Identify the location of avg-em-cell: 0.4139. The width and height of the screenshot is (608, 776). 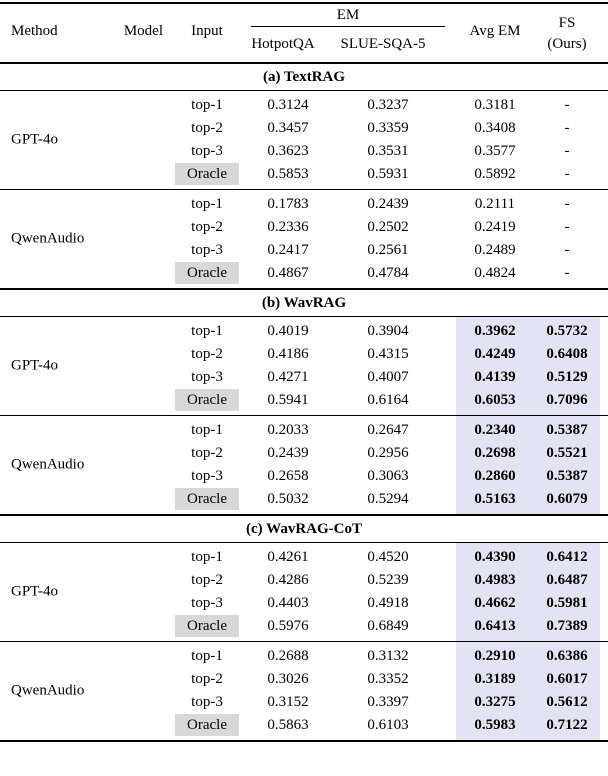
(495, 377).